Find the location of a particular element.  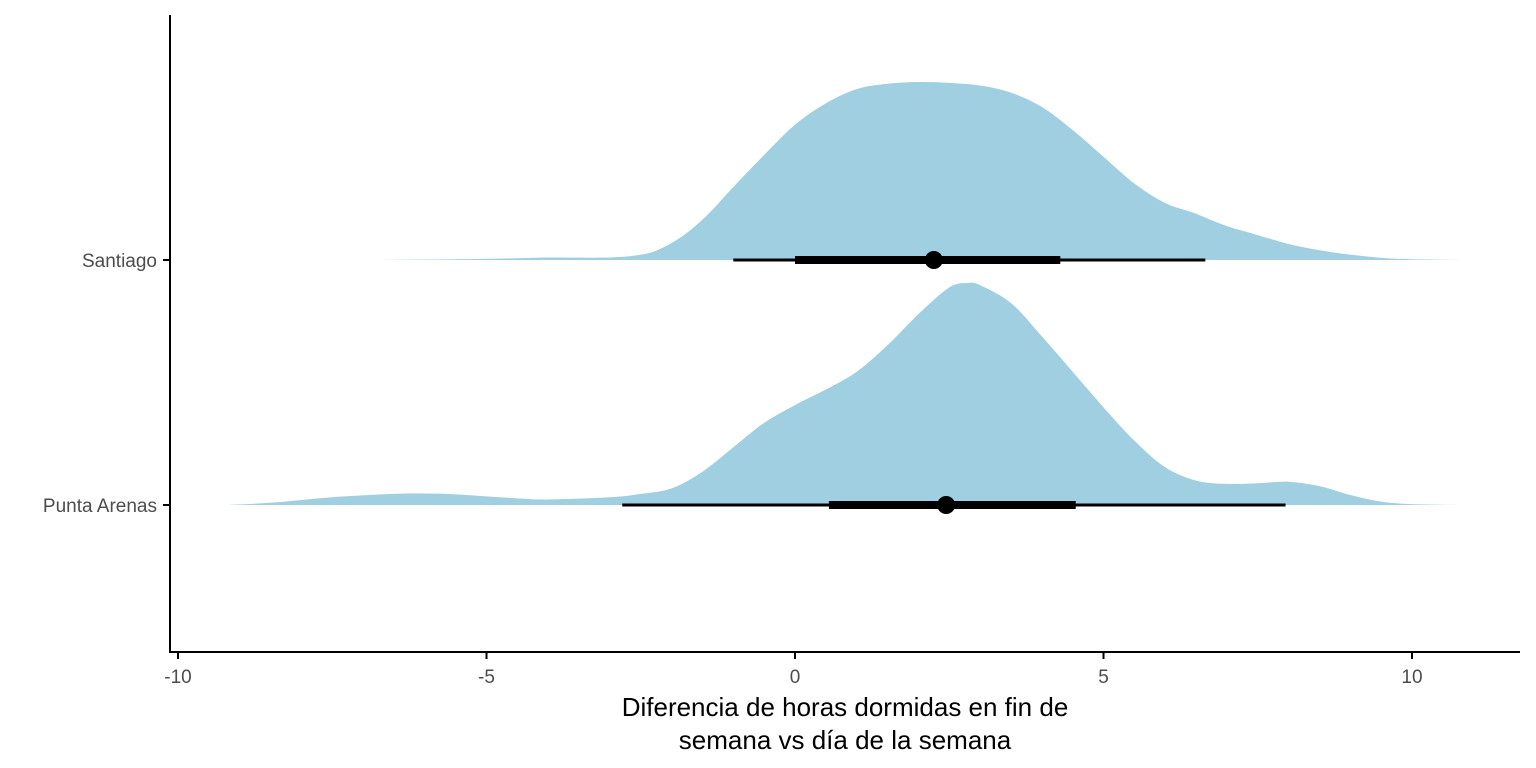

interval-layer is located at coordinates (954, 382).